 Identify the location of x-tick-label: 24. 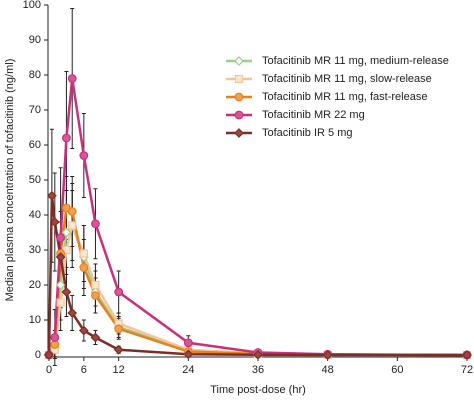
(188, 370).